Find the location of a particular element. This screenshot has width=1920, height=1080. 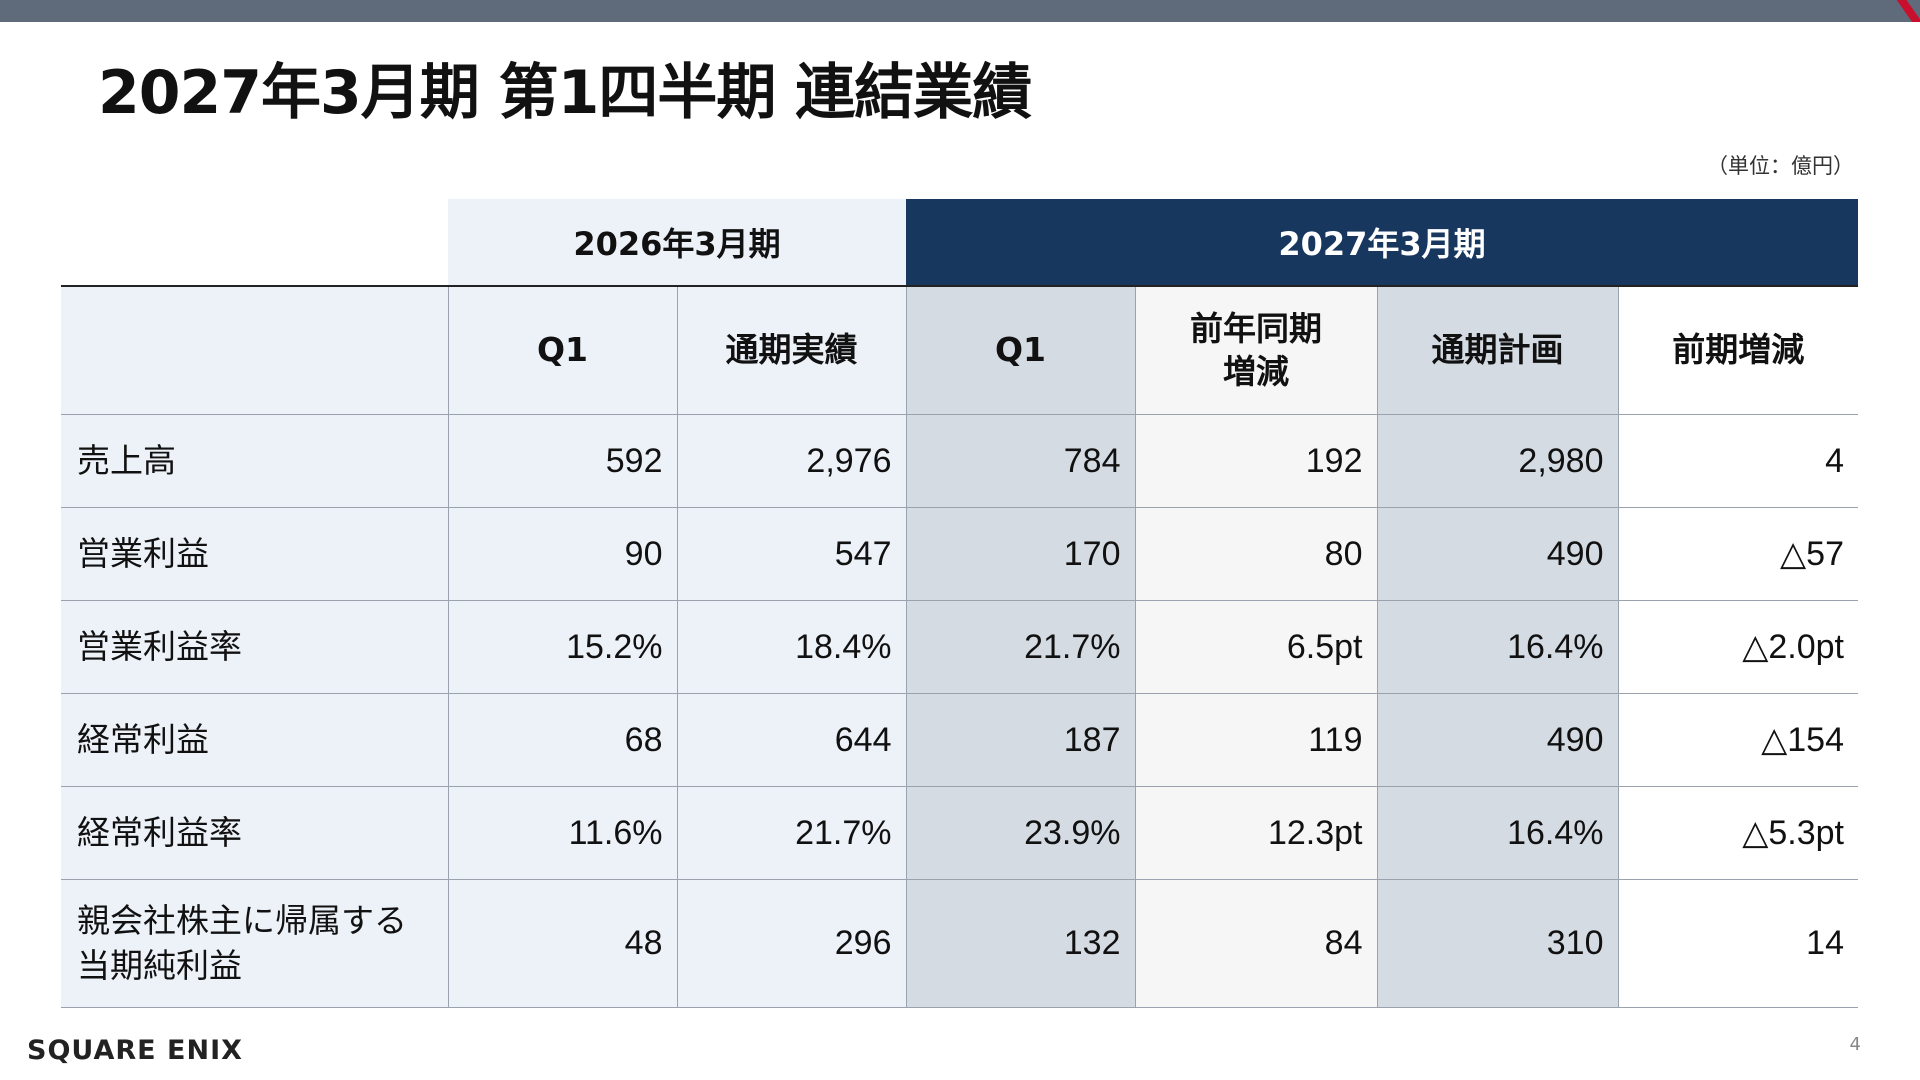

column-header-row: Q1 通期実績 Q1 前年同期 増減 通期計画 前期増減 is located at coordinates (959, 350).